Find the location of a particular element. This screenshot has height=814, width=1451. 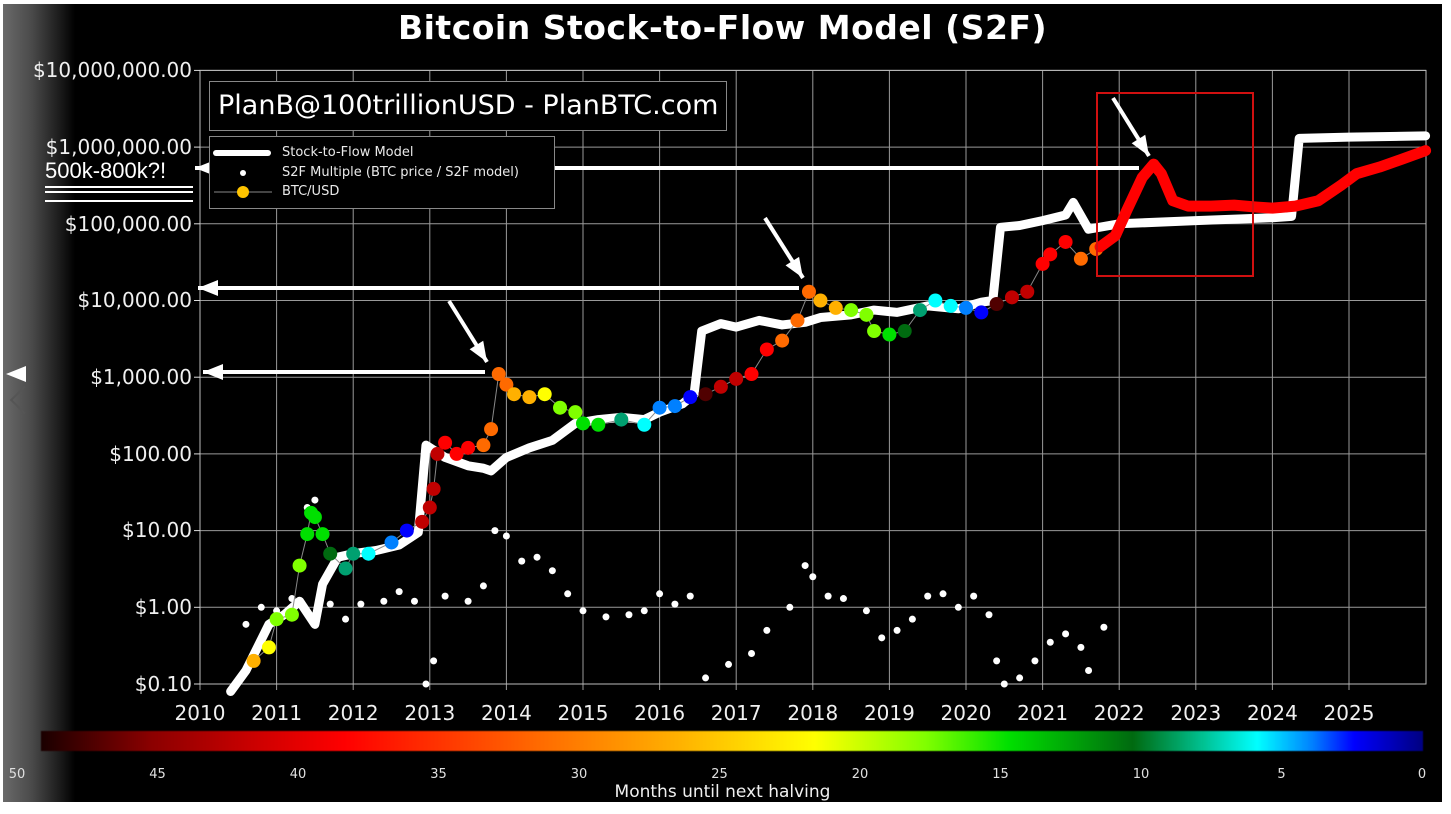

x-tick-label: 2022 is located at coordinates (1119, 713).